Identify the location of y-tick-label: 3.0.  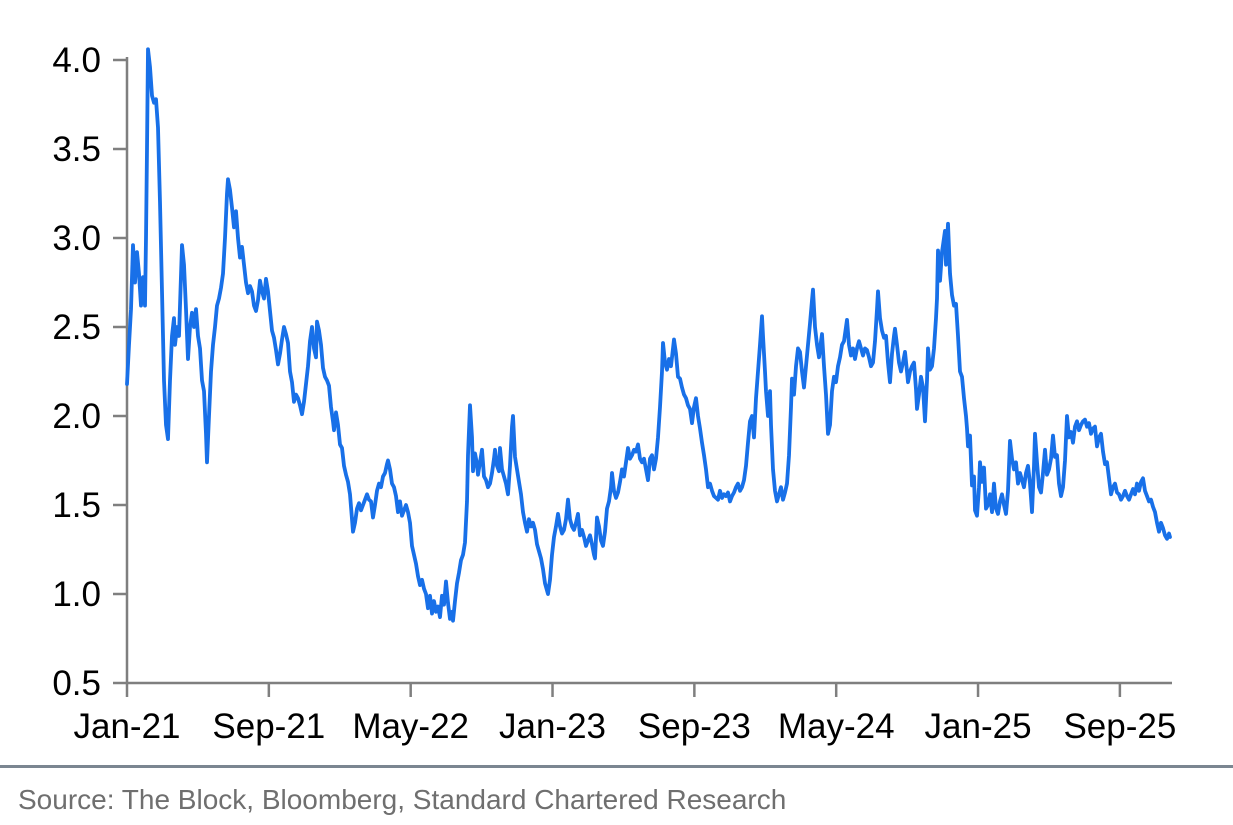
(76, 238).